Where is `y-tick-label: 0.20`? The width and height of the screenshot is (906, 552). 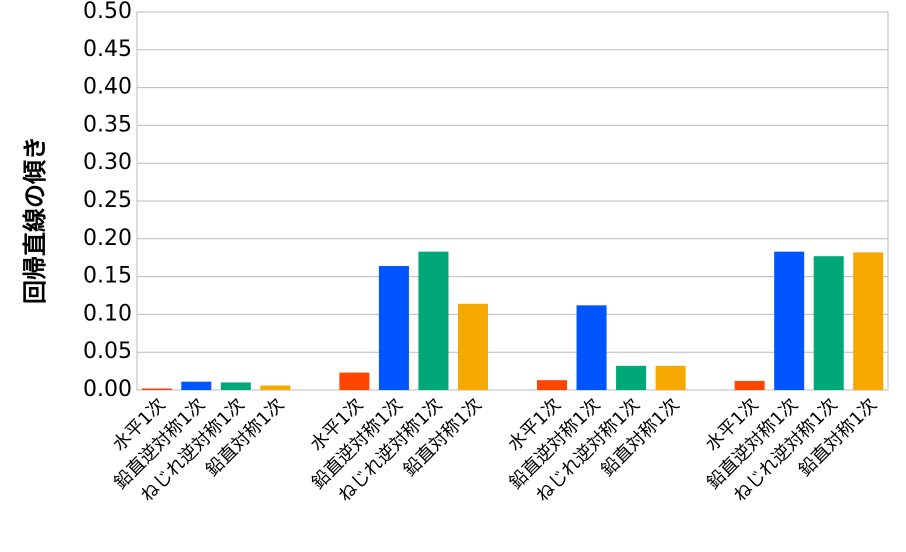 y-tick-label: 0.20 is located at coordinates (107, 238).